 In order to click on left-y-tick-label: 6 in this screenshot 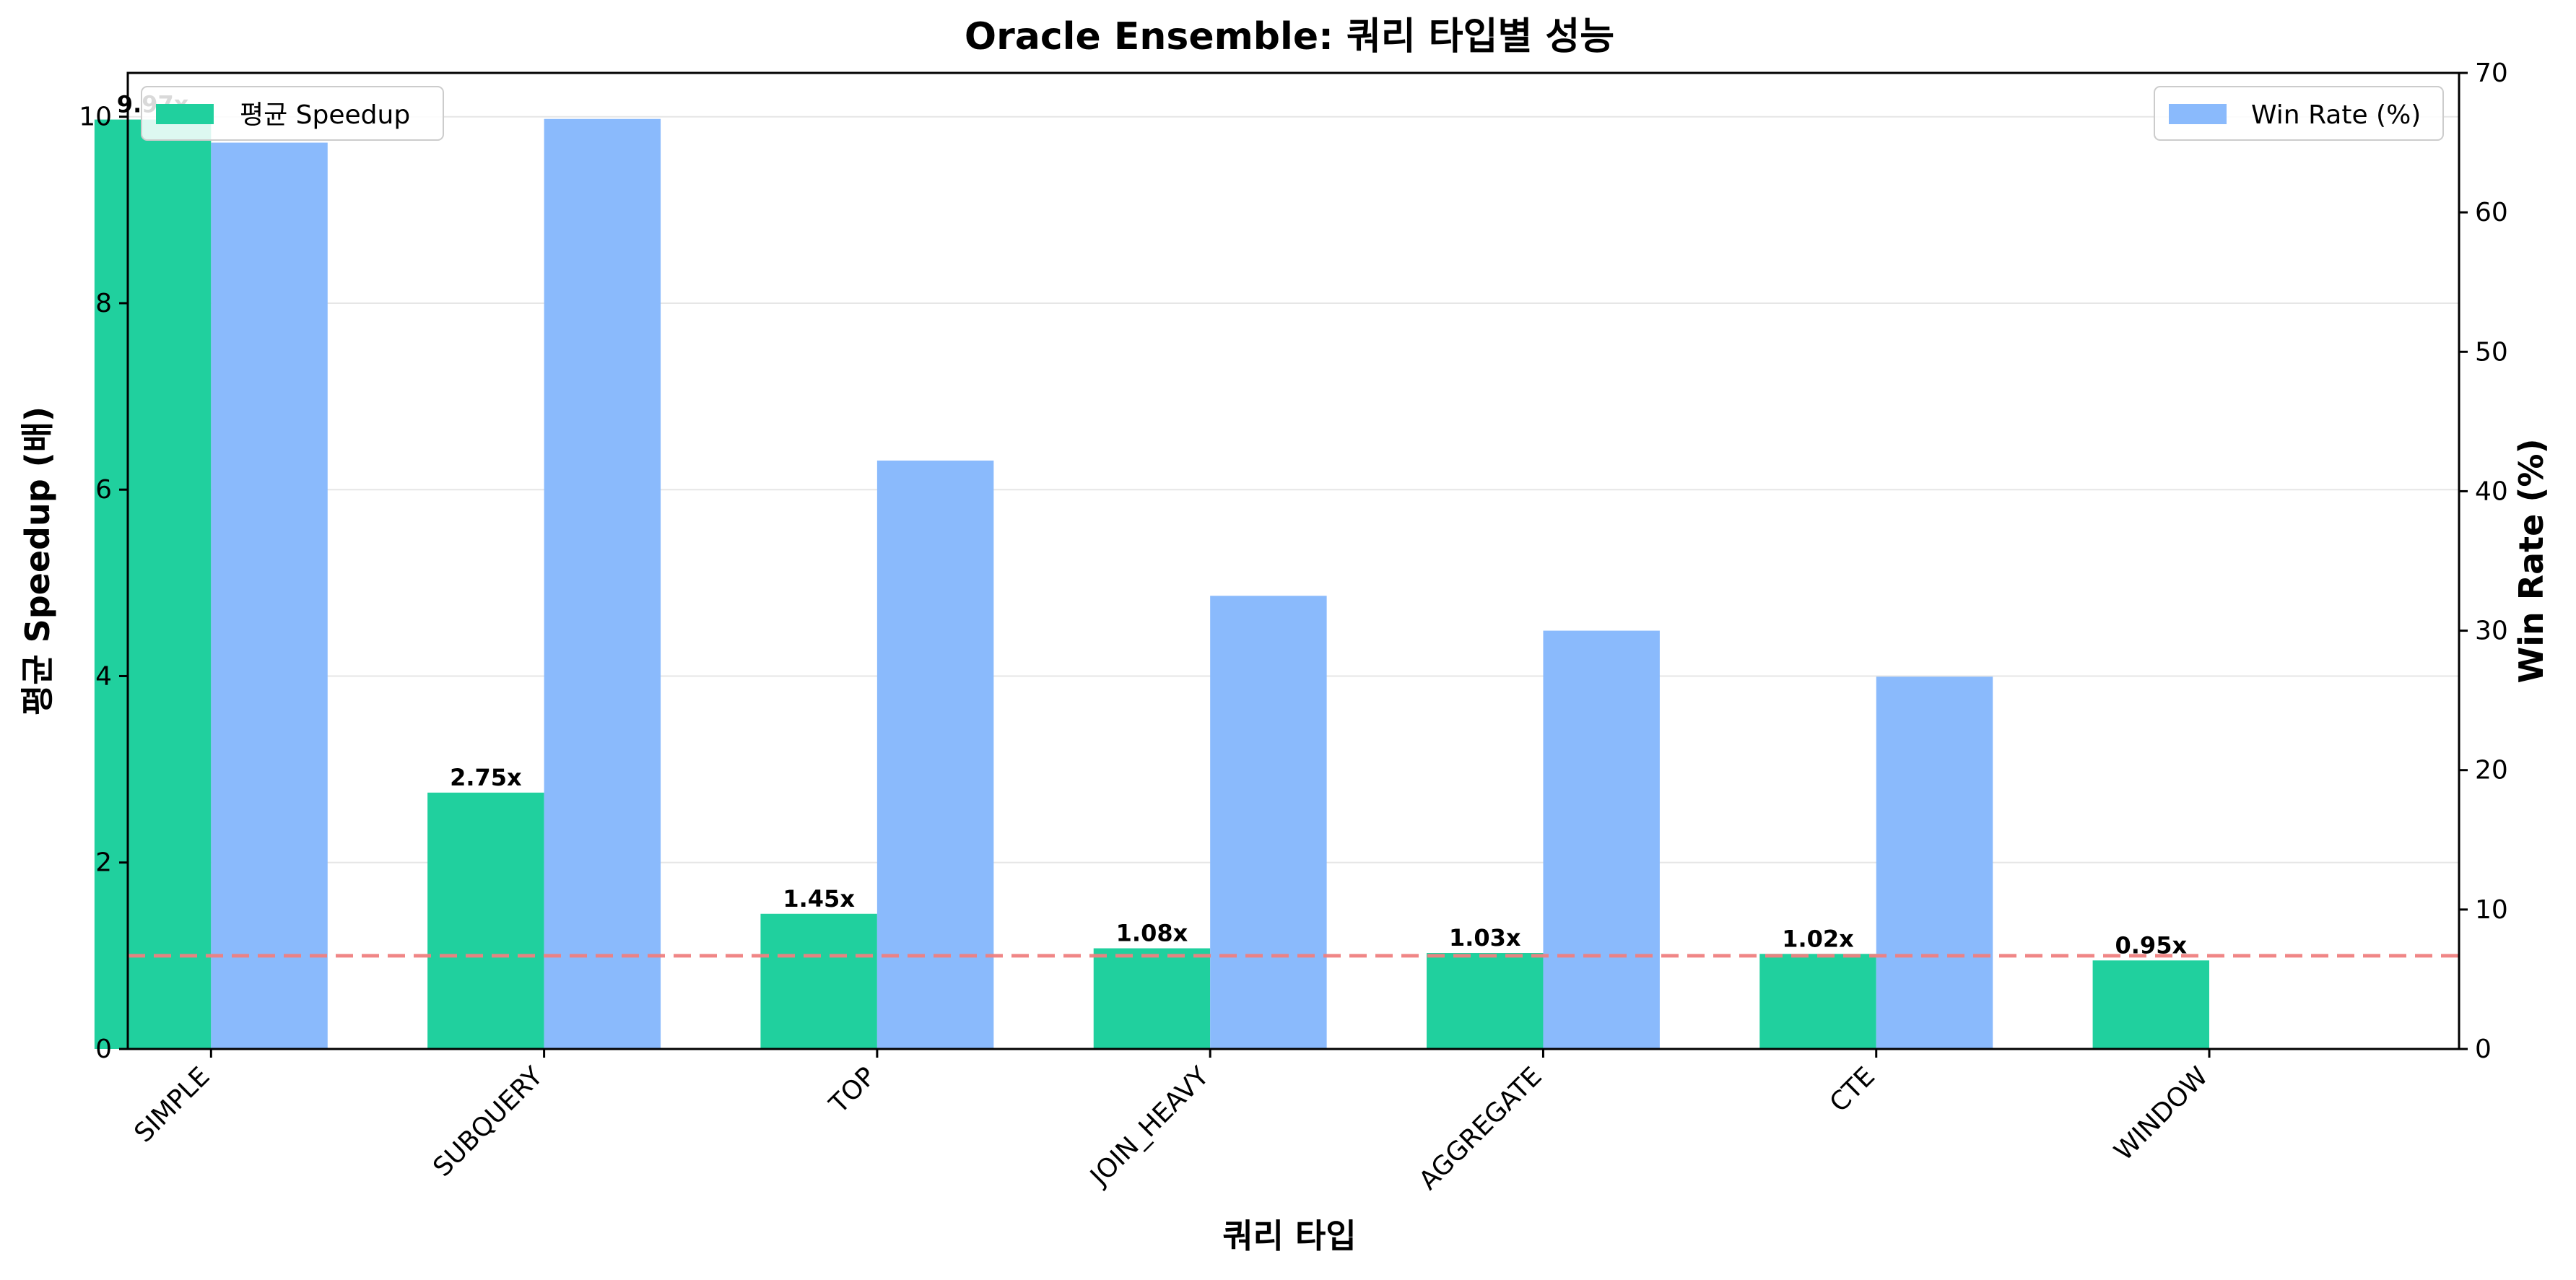, I will do `click(103, 490)`.